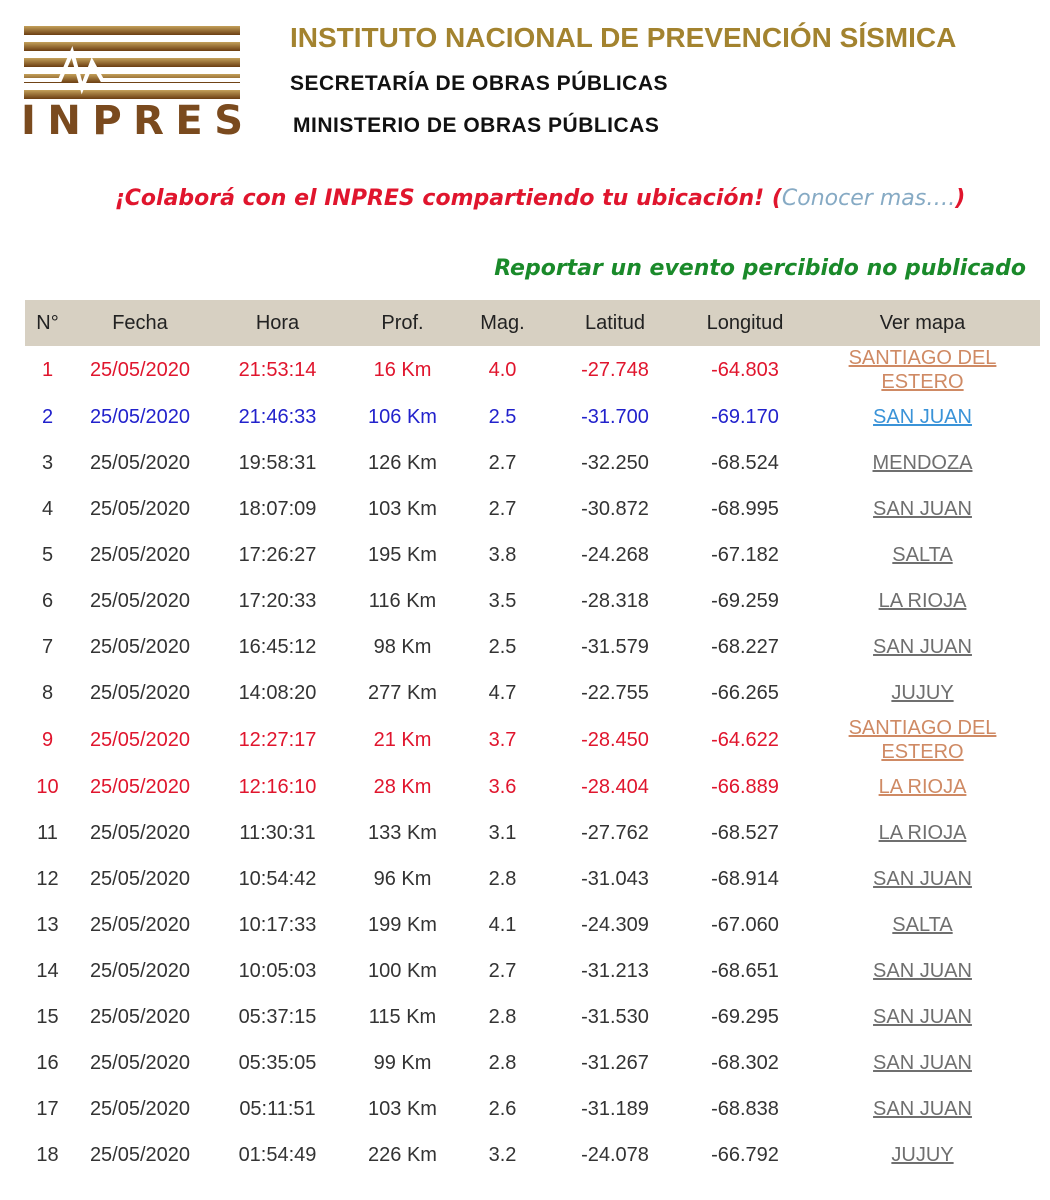  What do you see at coordinates (615, 508) in the screenshot?
I see `cell: -30.872` at bounding box center [615, 508].